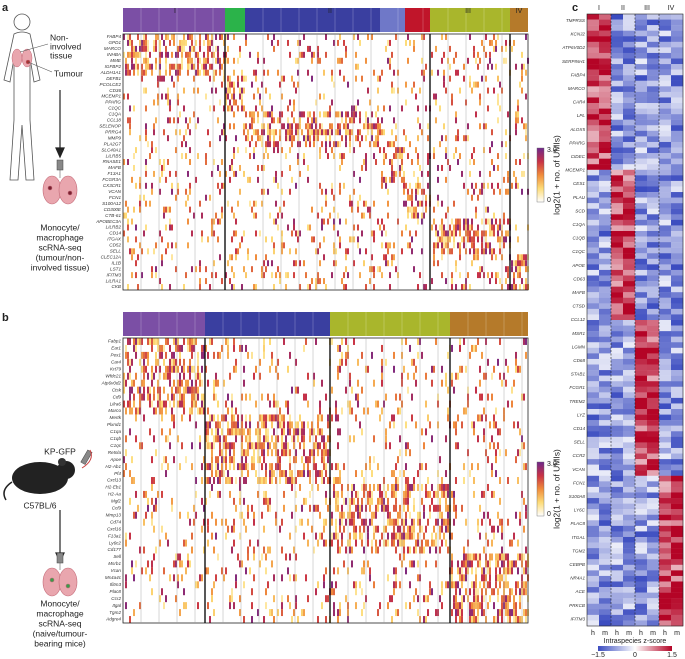 The width and height of the screenshot is (685, 659). I want to click on gene-label: LPL, so click(581, 115).